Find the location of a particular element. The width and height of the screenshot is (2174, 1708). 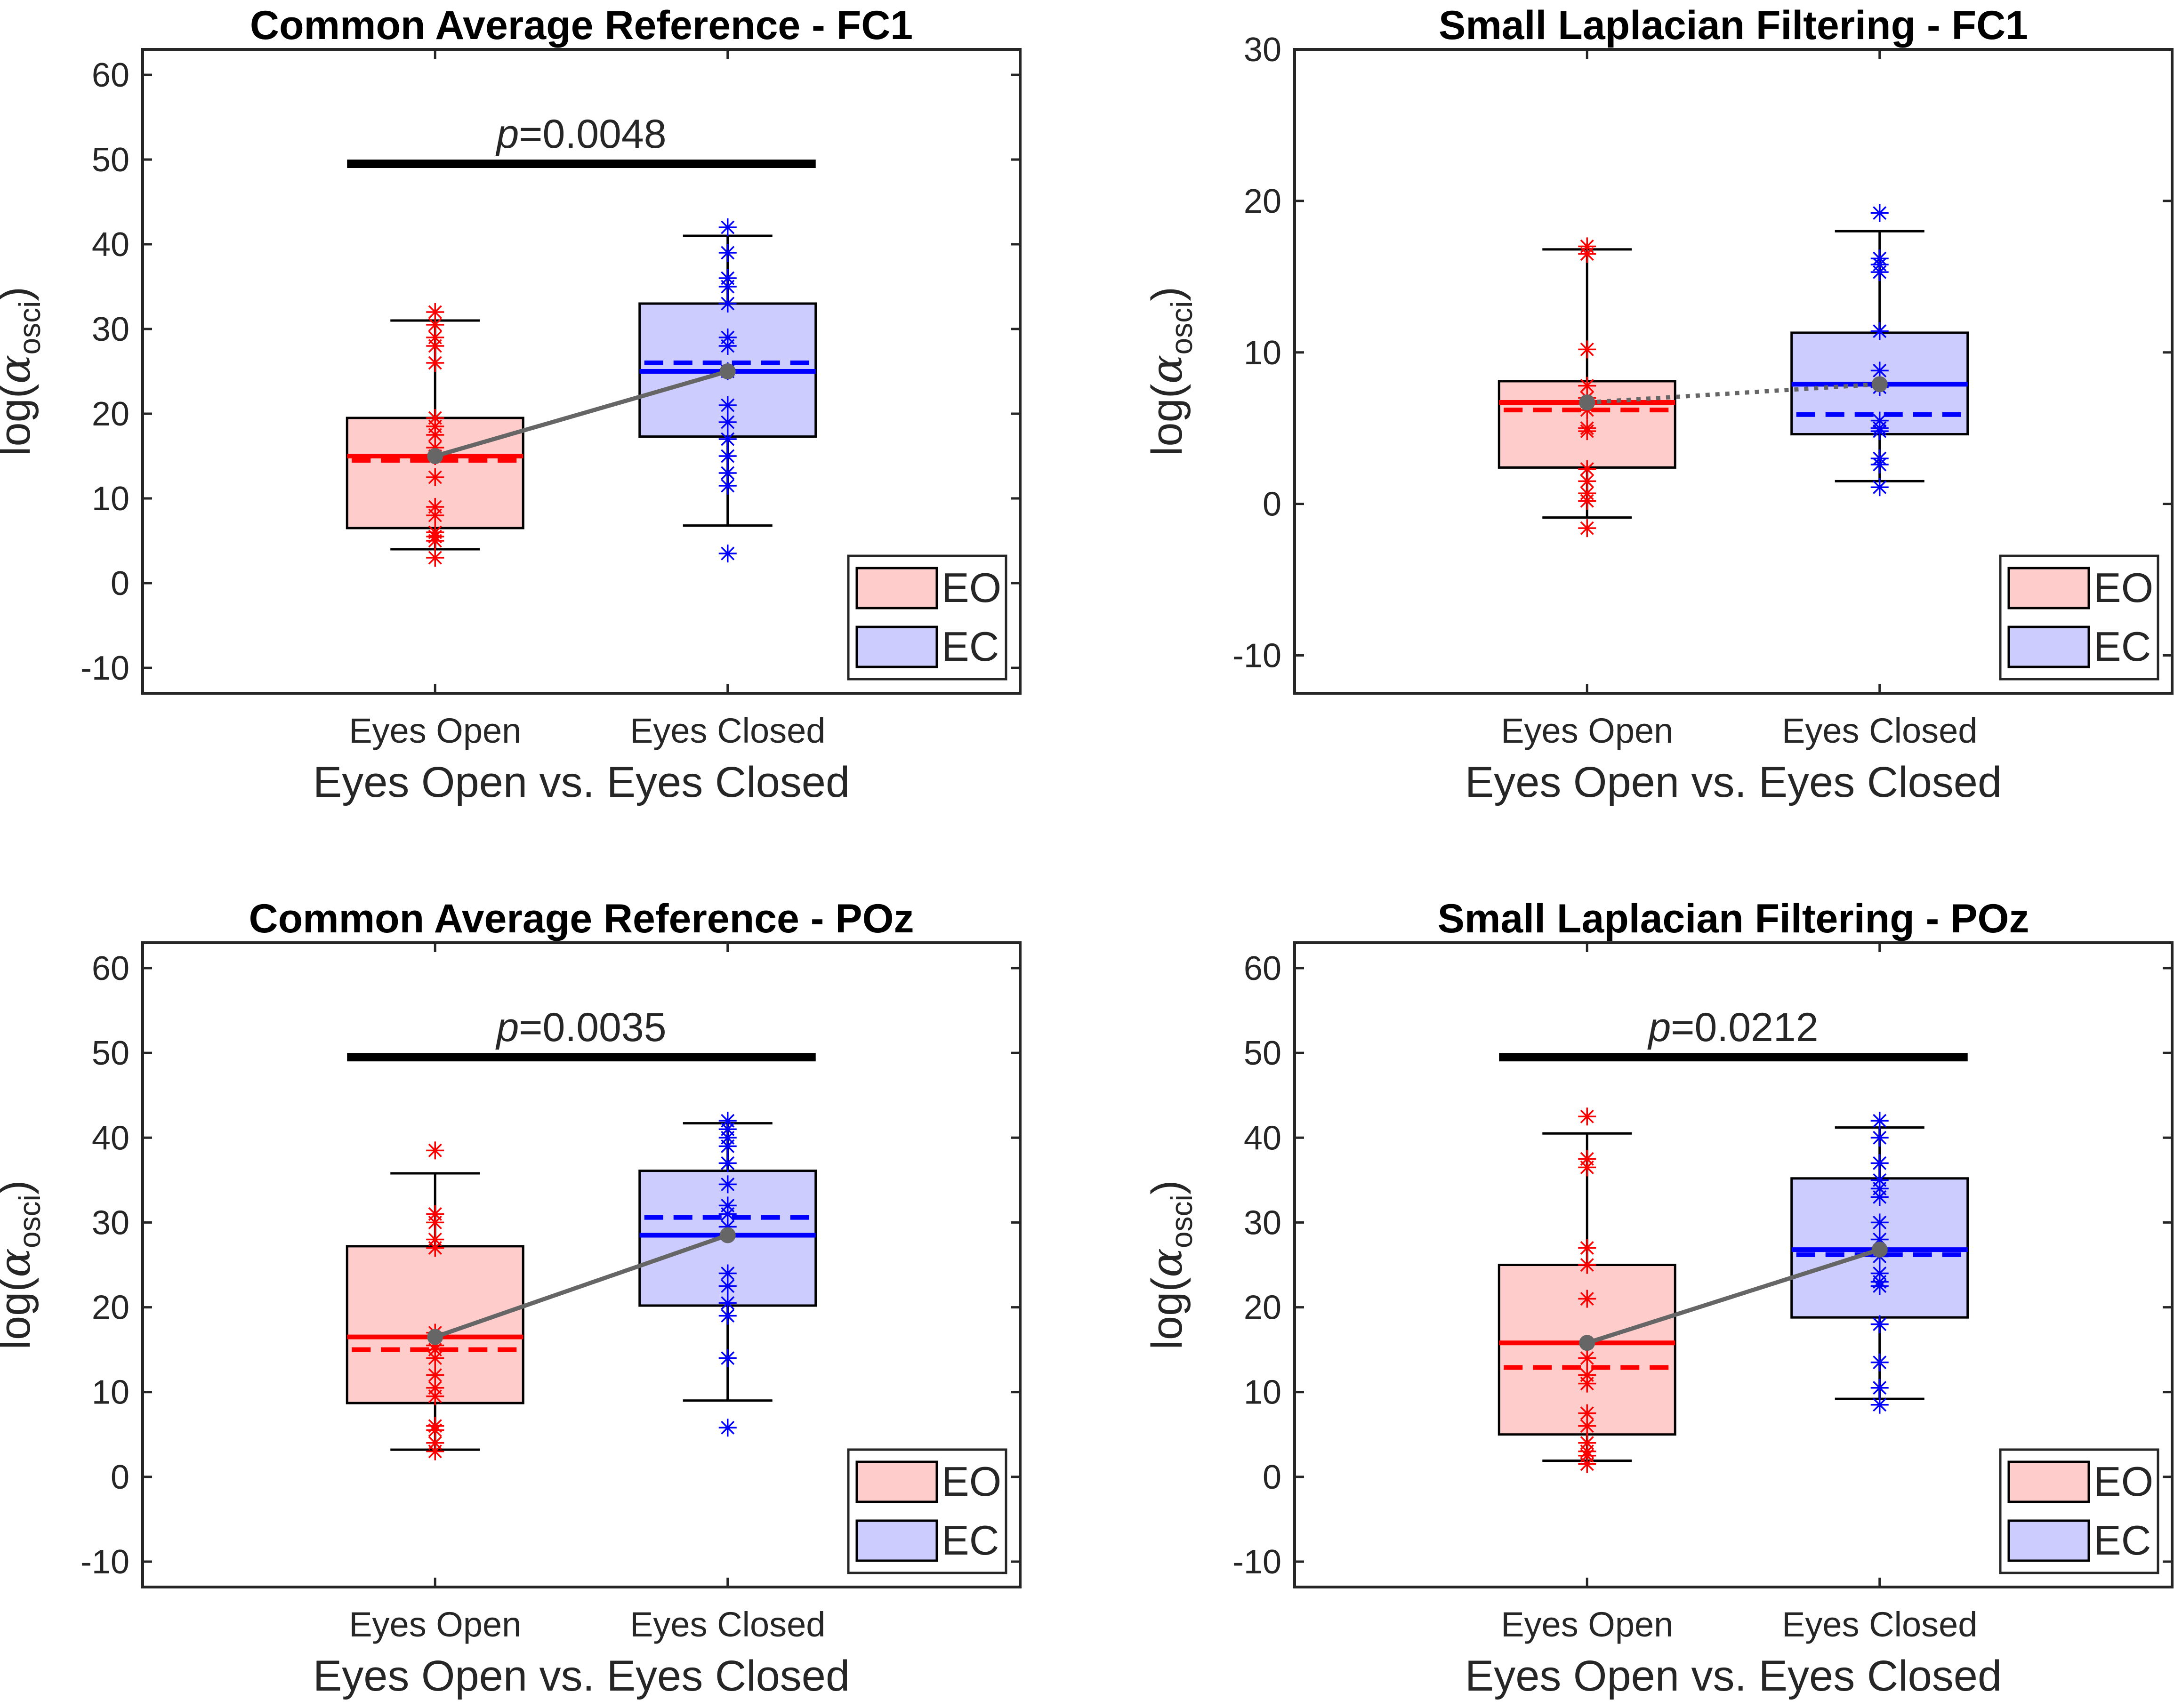

p-value-number: =0.0035 is located at coordinates (592, 1027).